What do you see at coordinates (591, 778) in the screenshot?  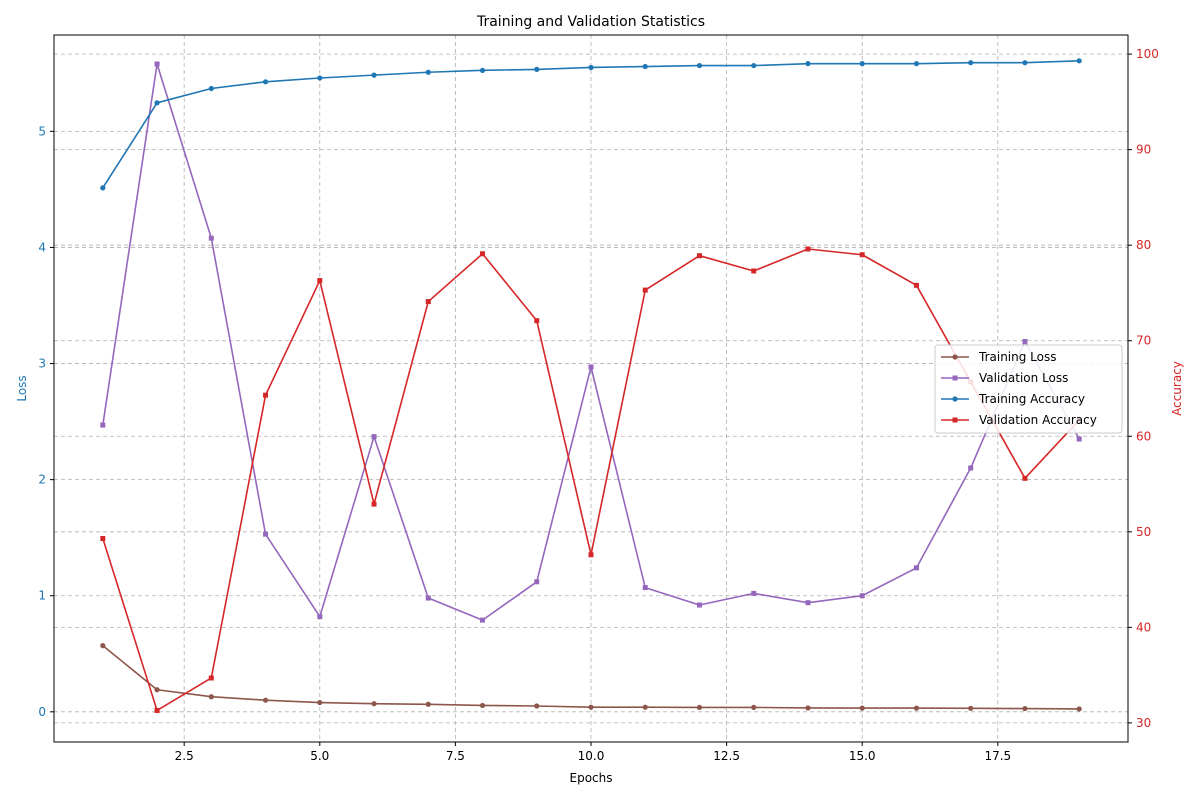 I see `x-axis-title: Epochs` at bounding box center [591, 778].